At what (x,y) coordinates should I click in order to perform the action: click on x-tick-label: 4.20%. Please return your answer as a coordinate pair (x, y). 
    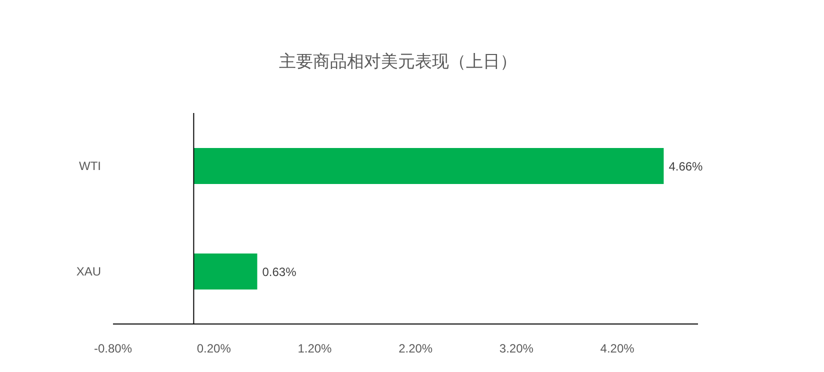
    Looking at the image, I should click on (617, 349).